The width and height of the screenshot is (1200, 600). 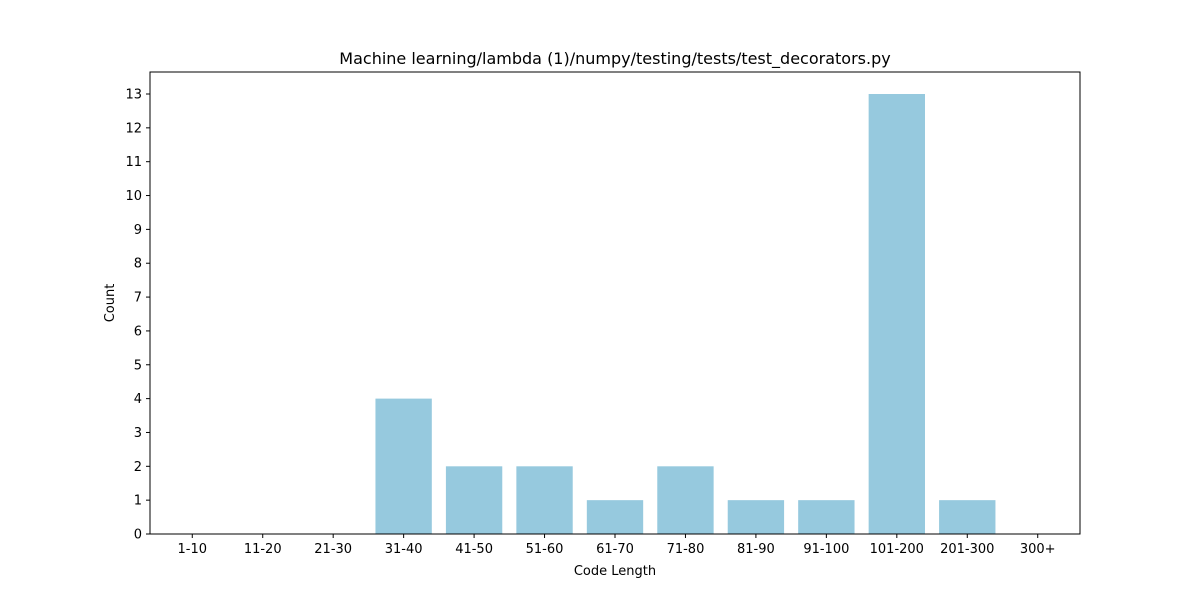 What do you see at coordinates (1038, 549) in the screenshot?
I see `x-tick-label: 300+` at bounding box center [1038, 549].